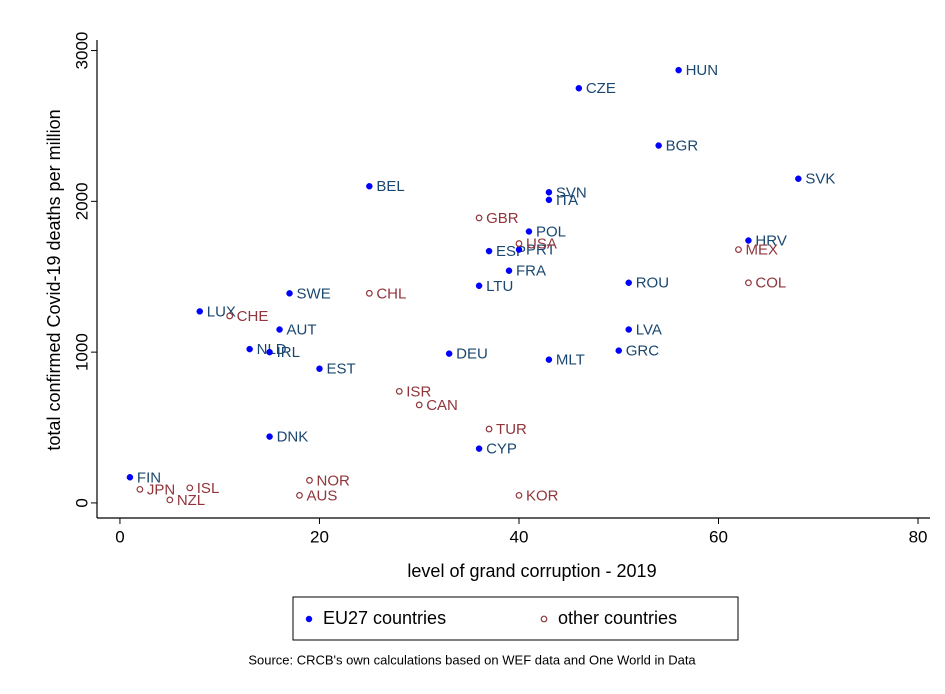  Describe the element at coordinates (384, 618) in the screenshot. I see `legend-label: EU27 countries` at that location.